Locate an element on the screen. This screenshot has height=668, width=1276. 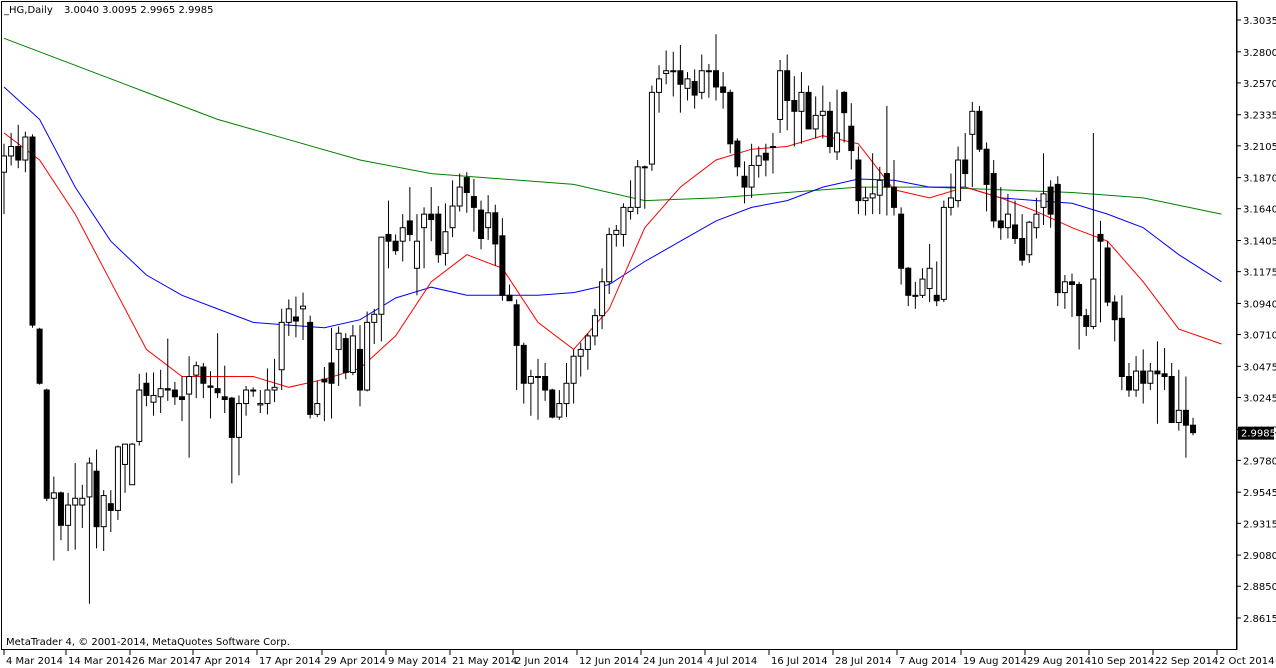
current-price-marker: 2.9985 is located at coordinates (1257, 433).